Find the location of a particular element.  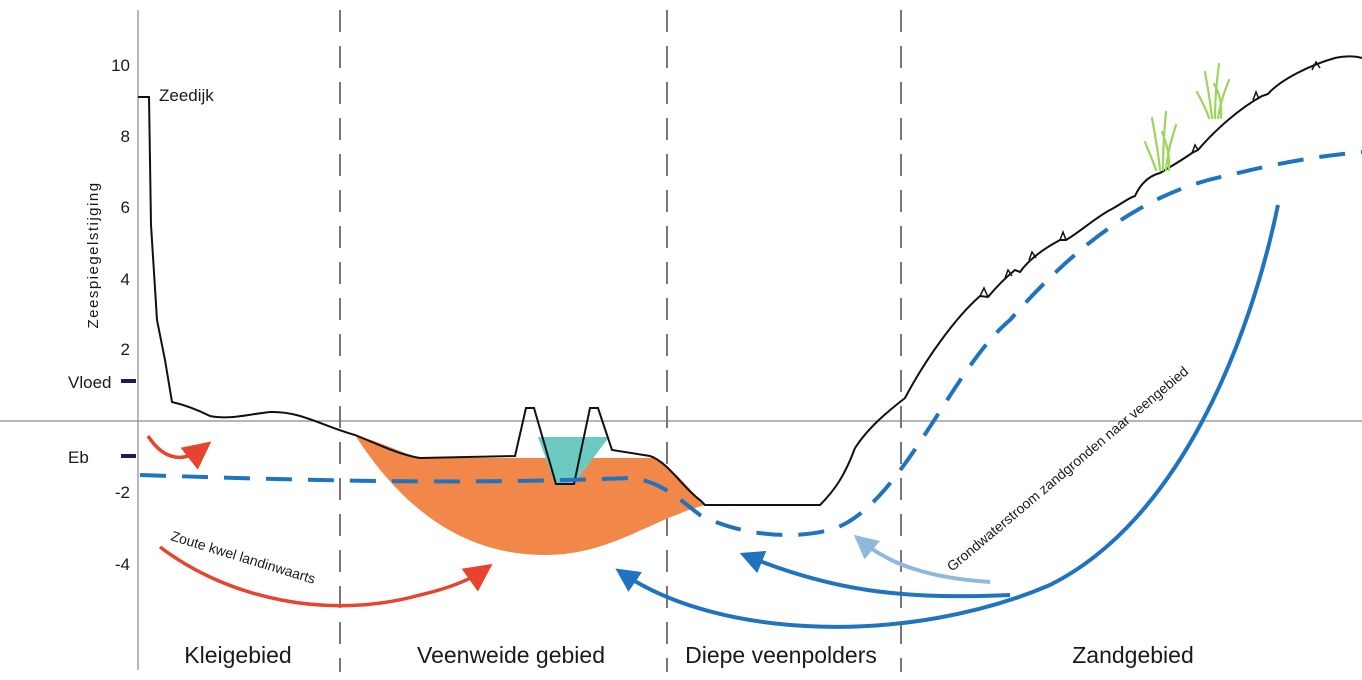

low-tide-label: Eb is located at coordinates (78, 457).